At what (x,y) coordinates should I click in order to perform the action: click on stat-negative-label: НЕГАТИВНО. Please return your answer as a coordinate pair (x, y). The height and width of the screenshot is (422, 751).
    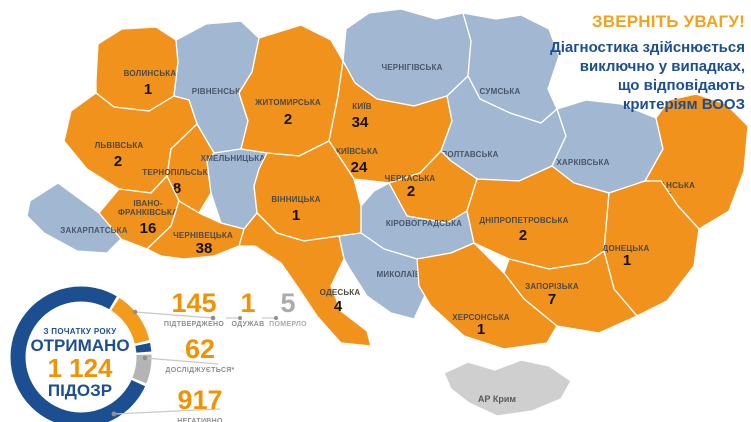
    Looking at the image, I should click on (200, 420).